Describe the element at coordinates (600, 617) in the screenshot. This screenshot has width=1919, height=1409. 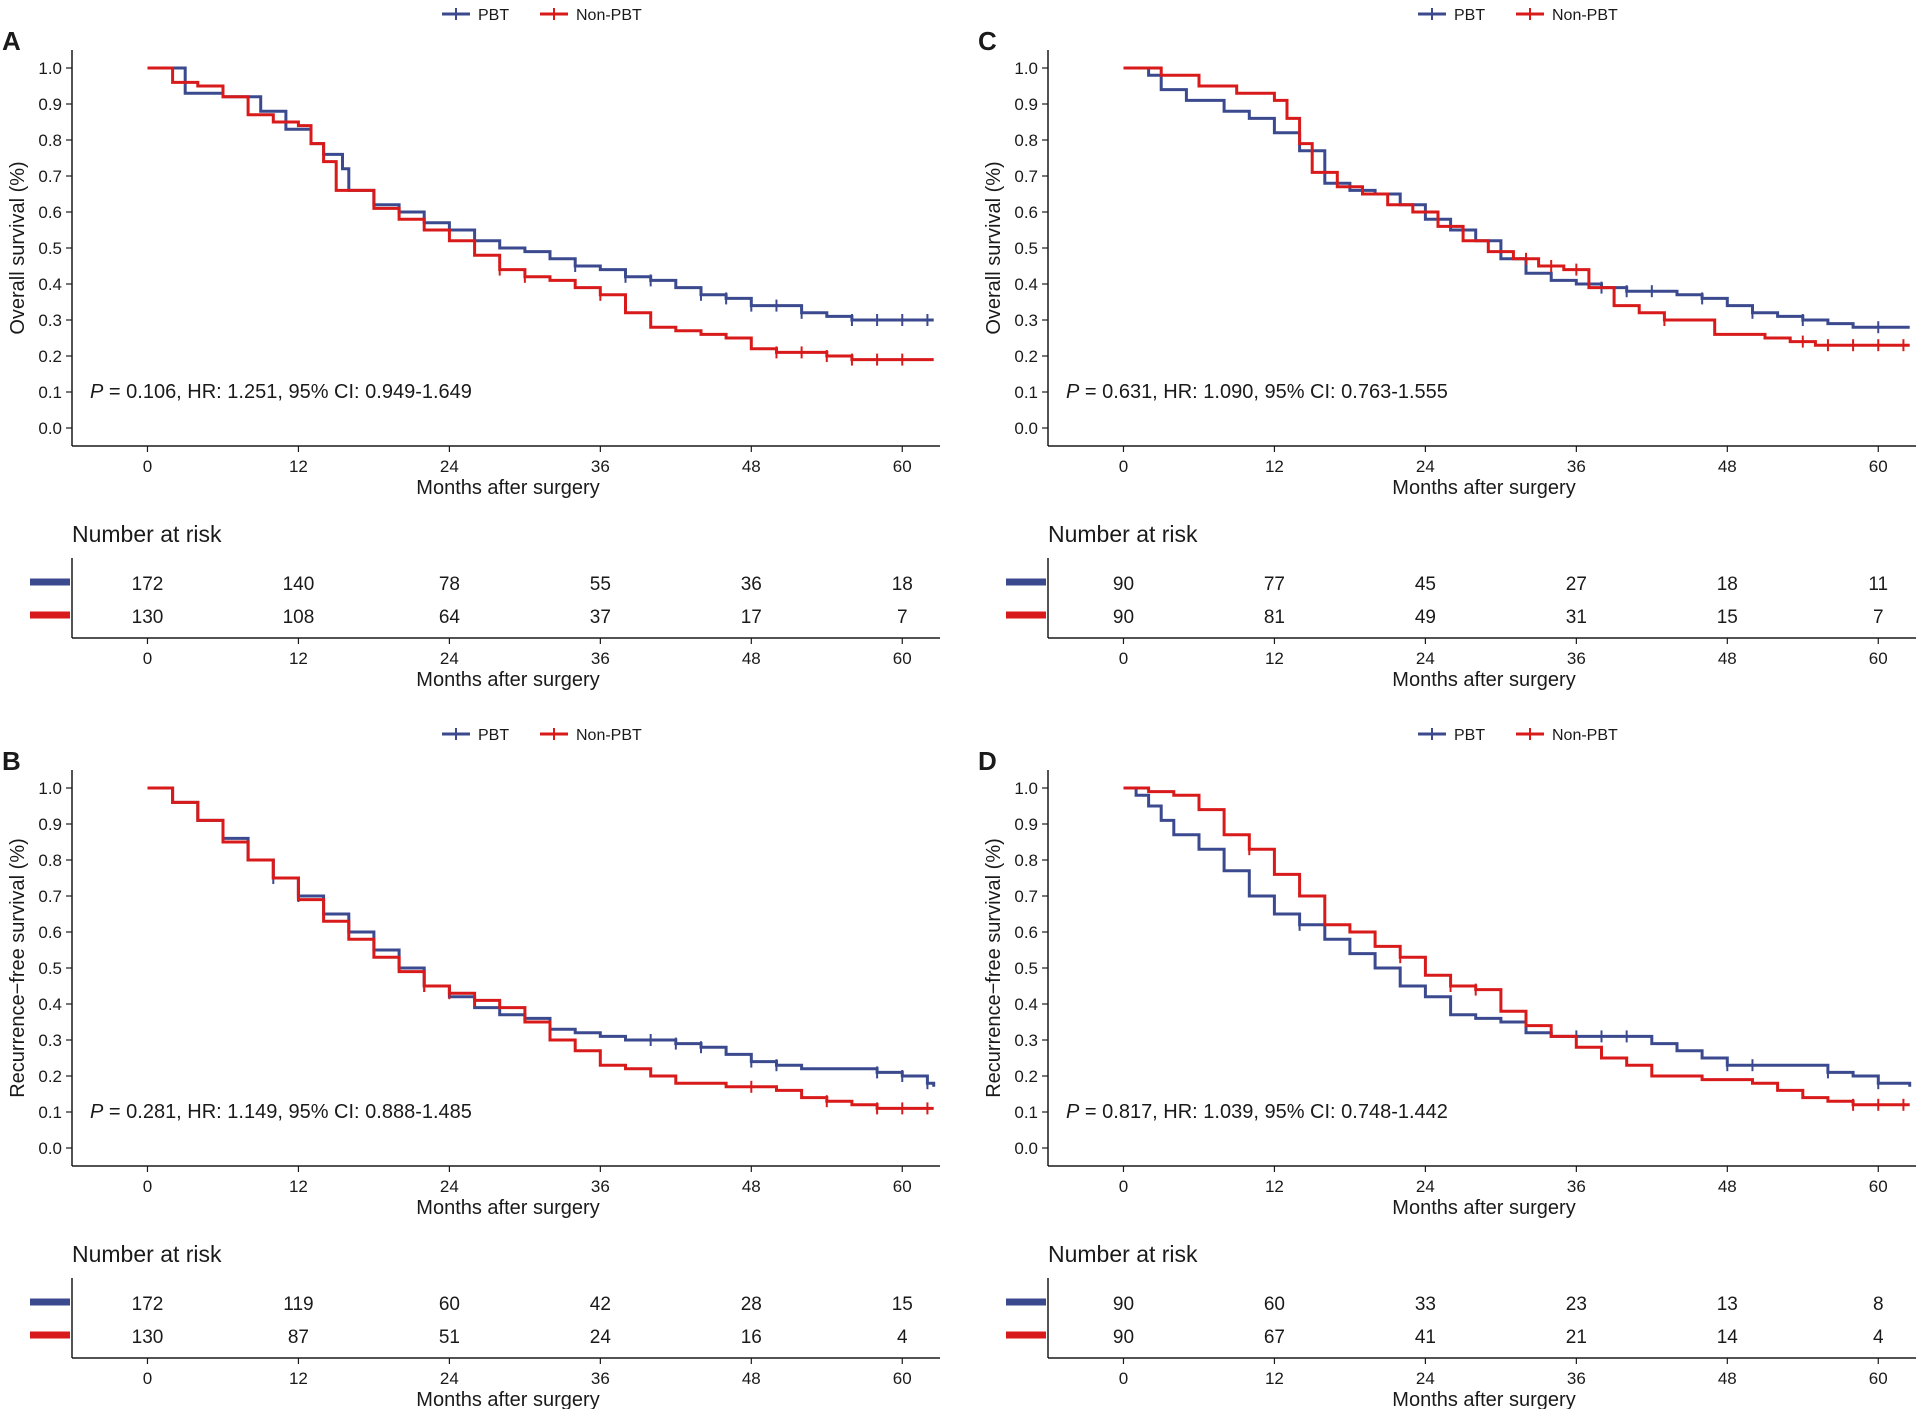
I see `risk-count-non-pbt: 37` at that location.